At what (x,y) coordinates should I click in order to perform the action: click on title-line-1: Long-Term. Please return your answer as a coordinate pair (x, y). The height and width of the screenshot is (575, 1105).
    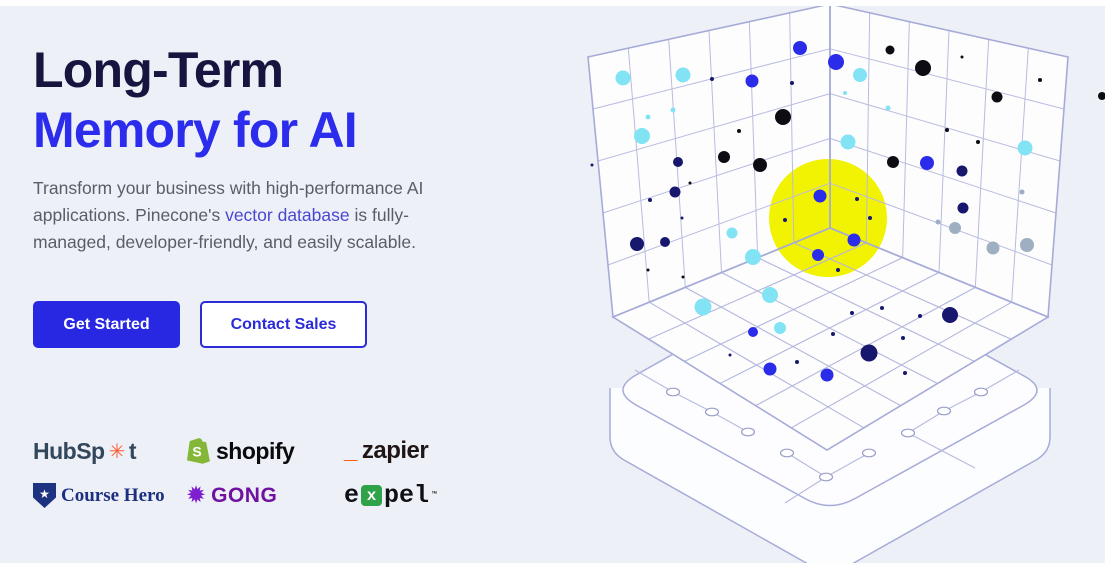
    Looking at the image, I should click on (158, 70).